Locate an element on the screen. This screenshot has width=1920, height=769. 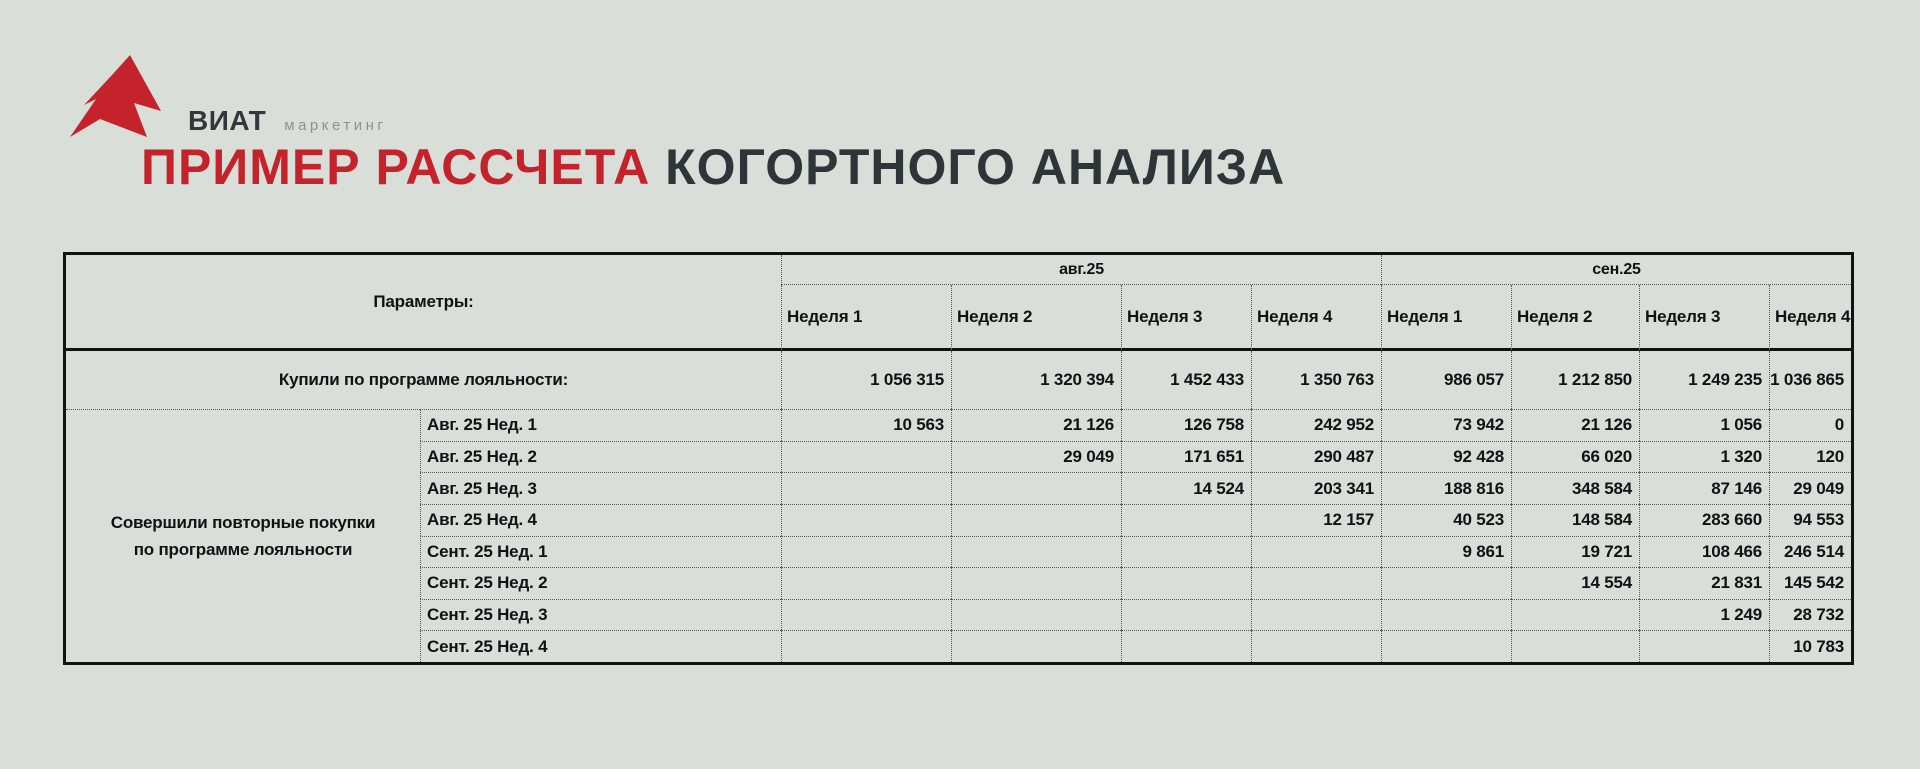
purchases-value: 1 249 235 is located at coordinates (1704, 380).